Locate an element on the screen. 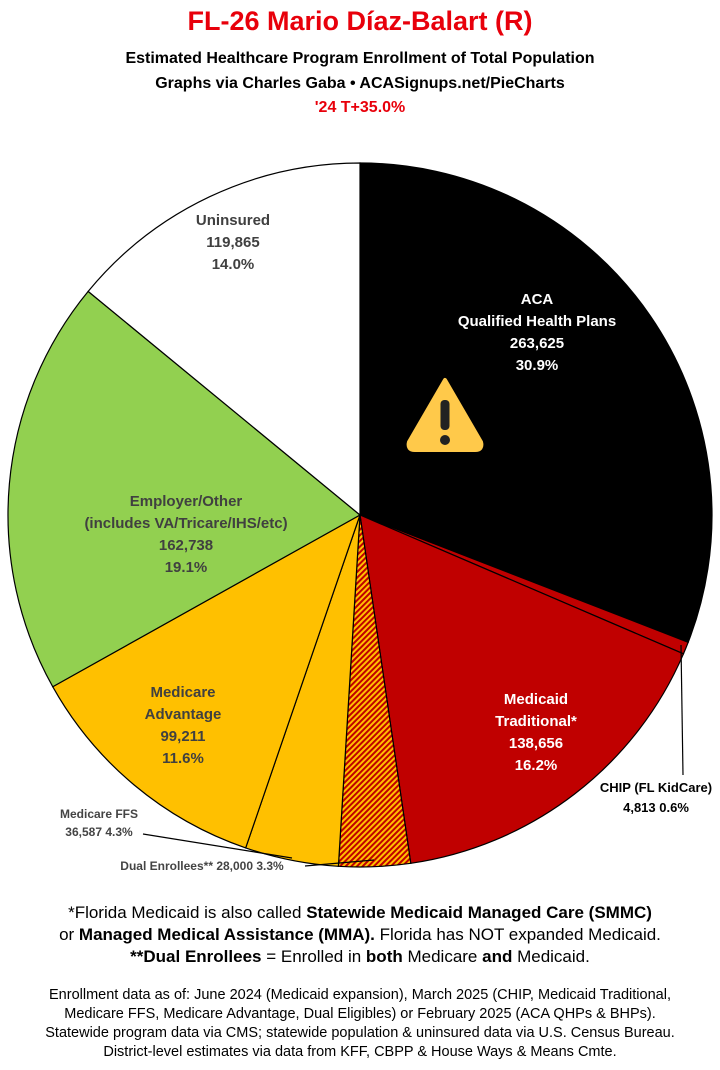  label-dual: Dual Enrollees** 28,000 3.3% is located at coordinates (202, 866).